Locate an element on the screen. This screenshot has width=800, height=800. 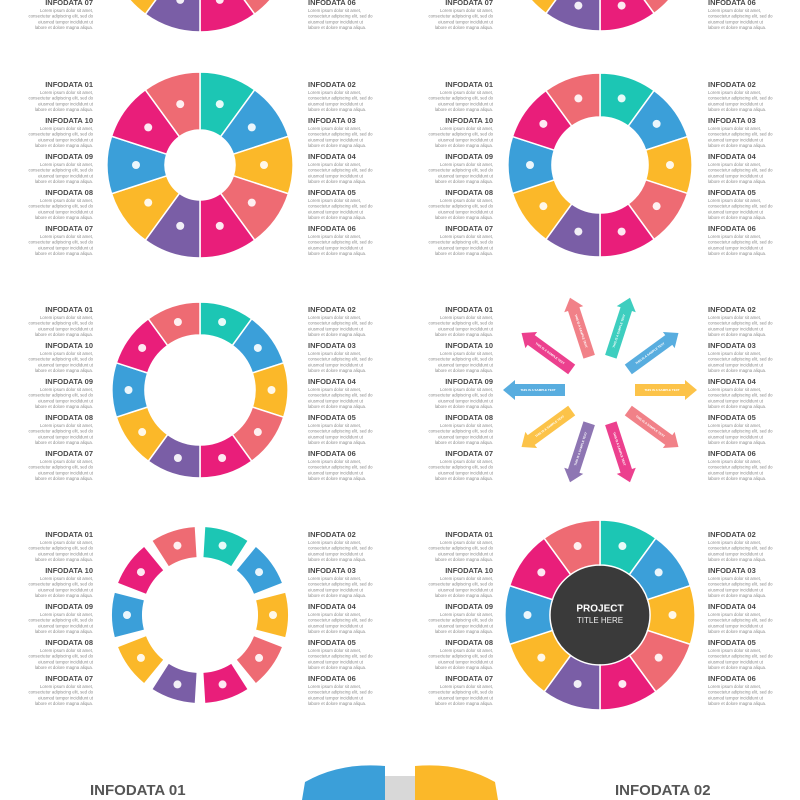
item-title: INFODATA 10 is located at coordinates (469, 570).